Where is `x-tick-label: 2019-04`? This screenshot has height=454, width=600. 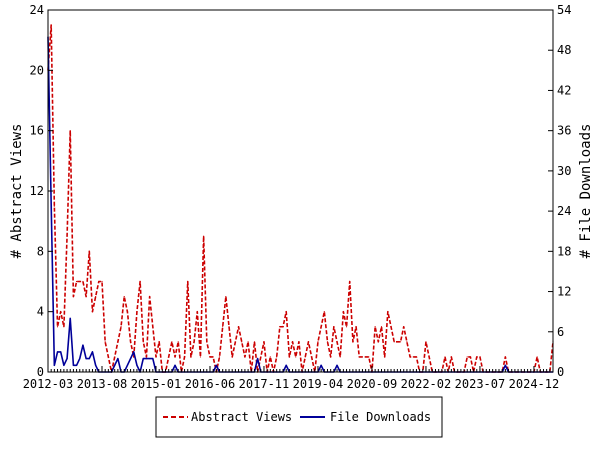
x-tick-label: 2019-04 is located at coordinates (318, 384).